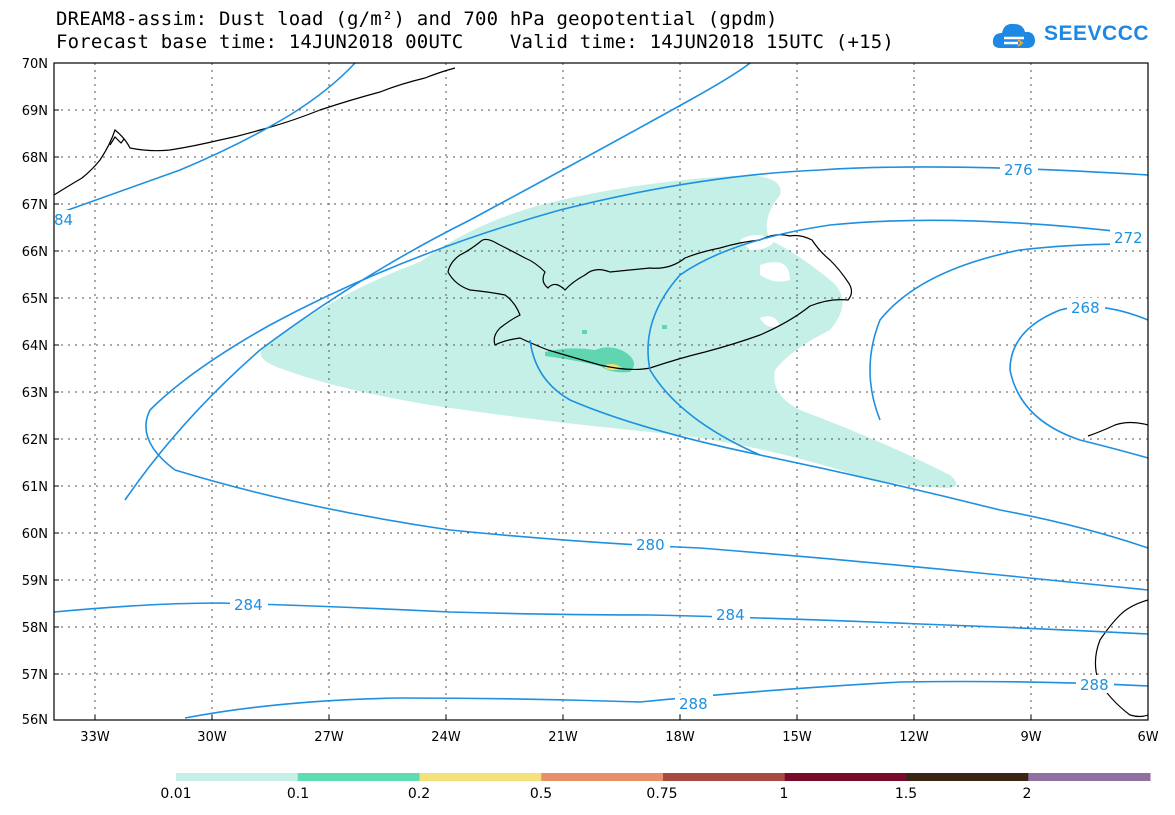 This screenshot has height=815, width=1175. Describe the element at coordinates (661, 794) in the screenshot. I see `colorbar-label: 0.75` at that location.